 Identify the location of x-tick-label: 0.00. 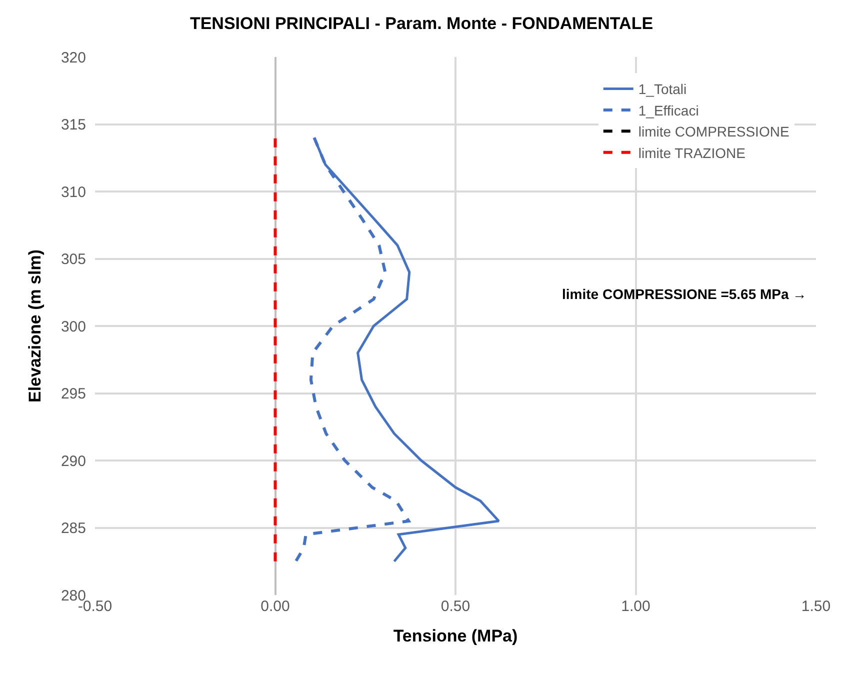
(275, 606).